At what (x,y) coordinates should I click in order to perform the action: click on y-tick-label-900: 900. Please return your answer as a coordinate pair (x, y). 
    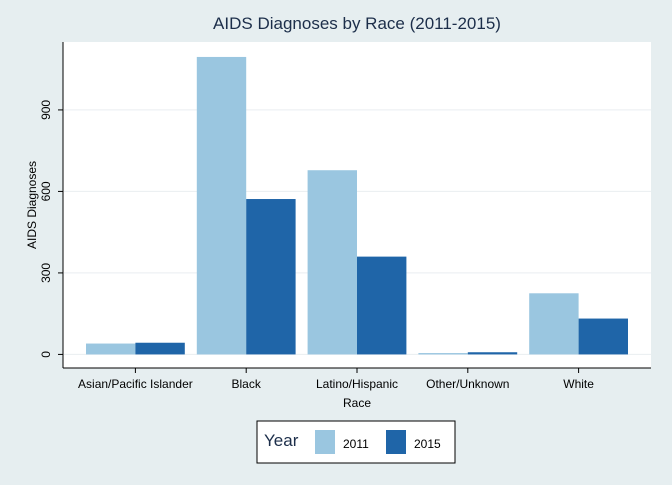
    Looking at the image, I should click on (46, 110).